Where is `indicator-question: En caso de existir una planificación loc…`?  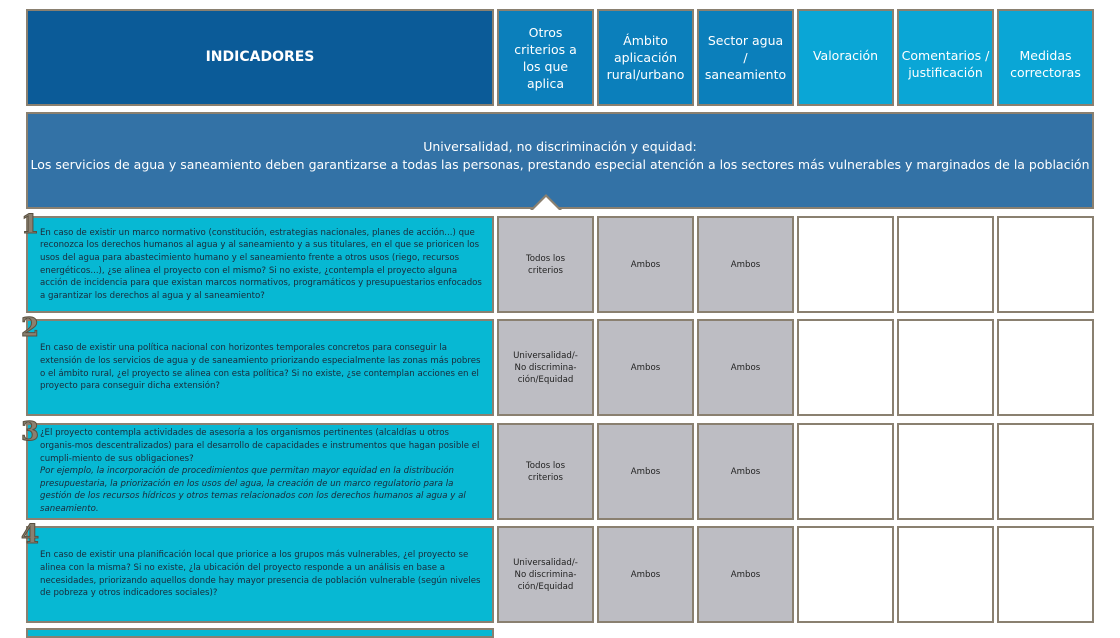 indicator-question: En caso de existir una planificación loc… is located at coordinates (260, 574).